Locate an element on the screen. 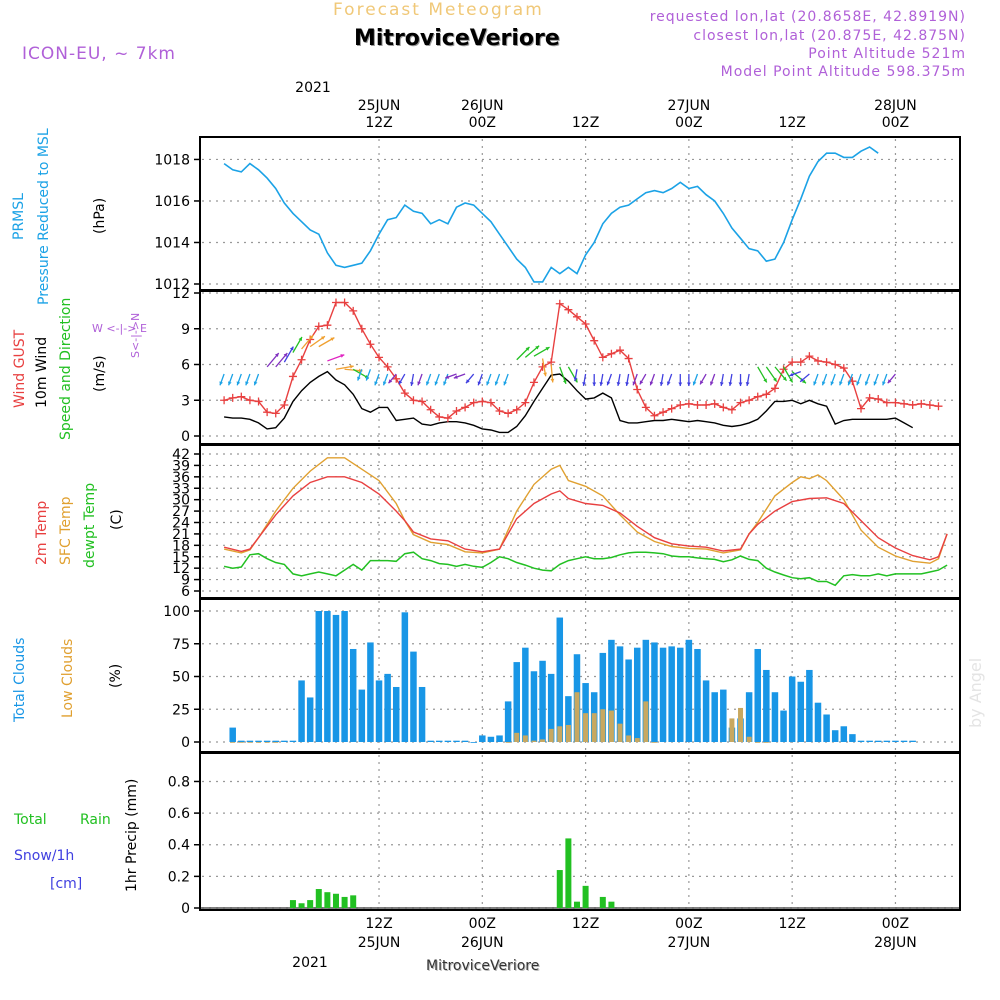 This screenshot has height=1000, width=1000. label-rain: Rain is located at coordinates (95, 820).